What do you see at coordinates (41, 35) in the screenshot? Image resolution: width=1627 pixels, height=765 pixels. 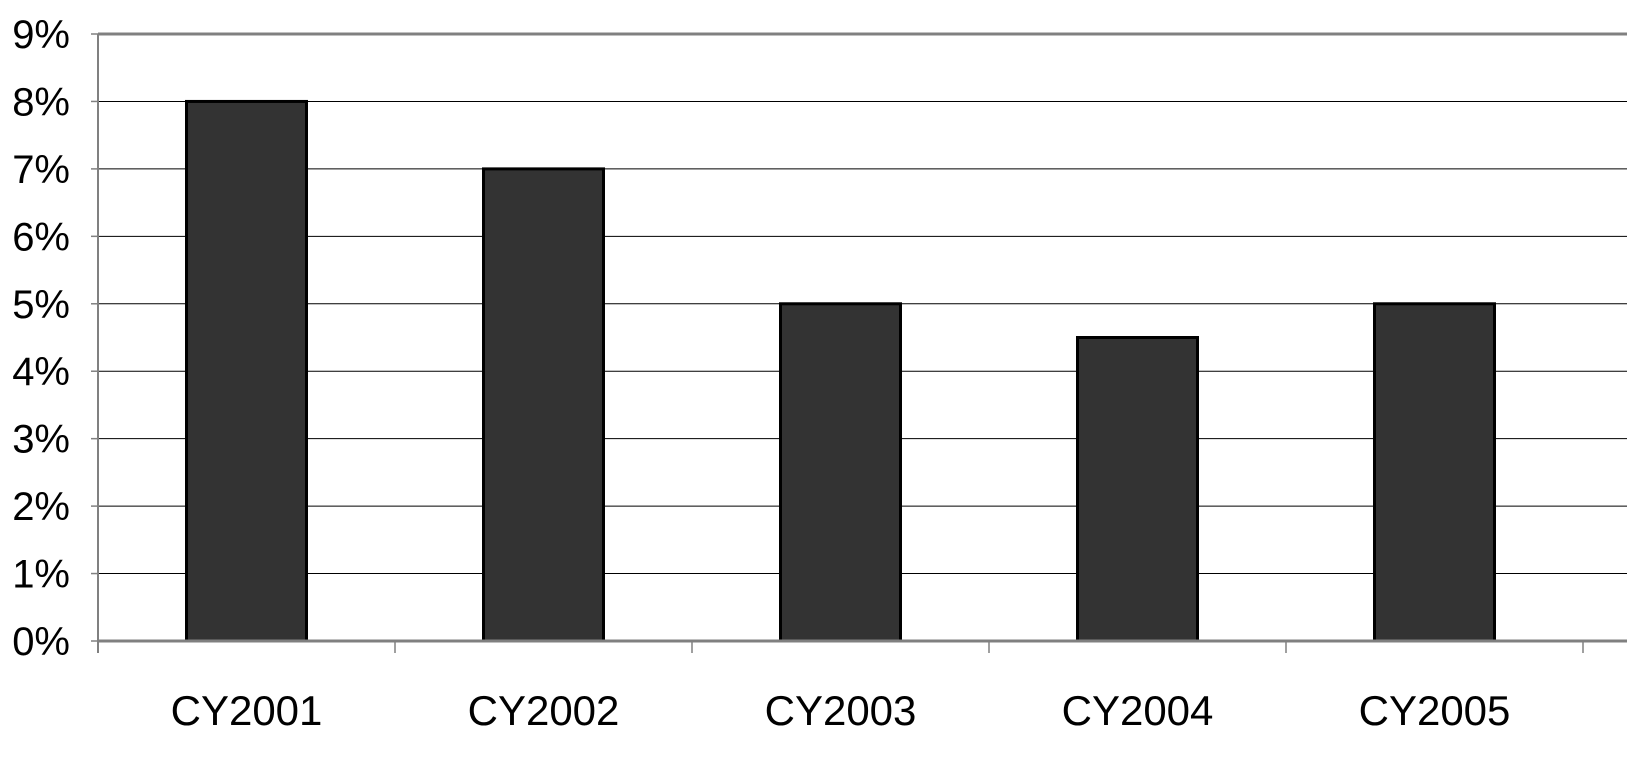 I see `y-tick-label: 9%` at bounding box center [41, 35].